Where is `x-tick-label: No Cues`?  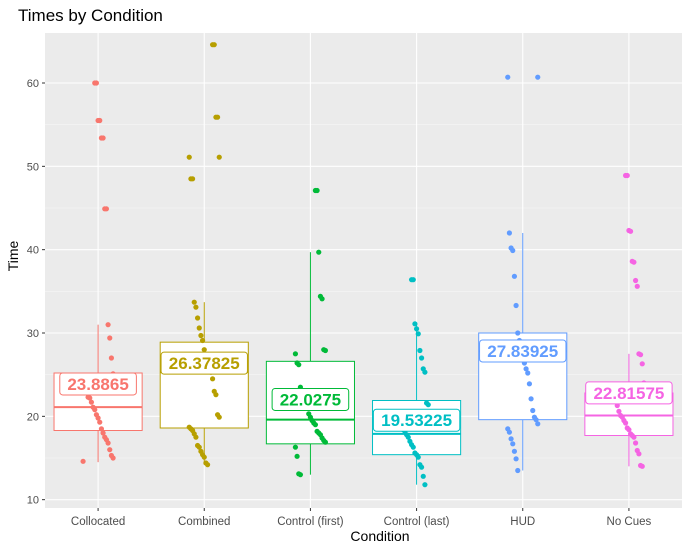
x-tick-label: No Cues is located at coordinates (629, 522).